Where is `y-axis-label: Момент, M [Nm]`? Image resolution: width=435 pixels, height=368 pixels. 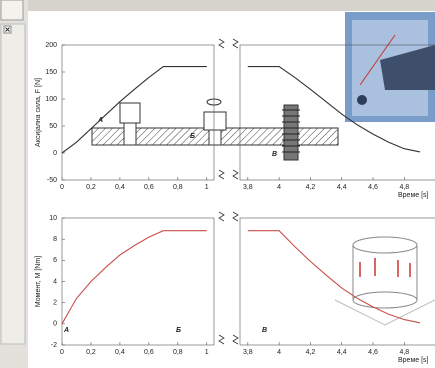 y-axis-label: Момент, M [Nm] is located at coordinates (38, 281).